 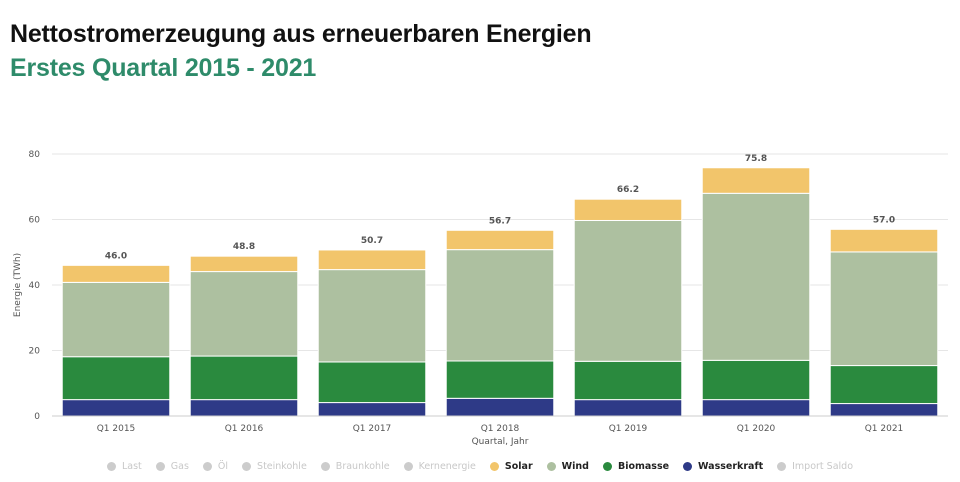 What do you see at coordinates (884, 429) in the screenshot?
I see `x-tick-label: Q1 2021` at bounding box center [884, 429].